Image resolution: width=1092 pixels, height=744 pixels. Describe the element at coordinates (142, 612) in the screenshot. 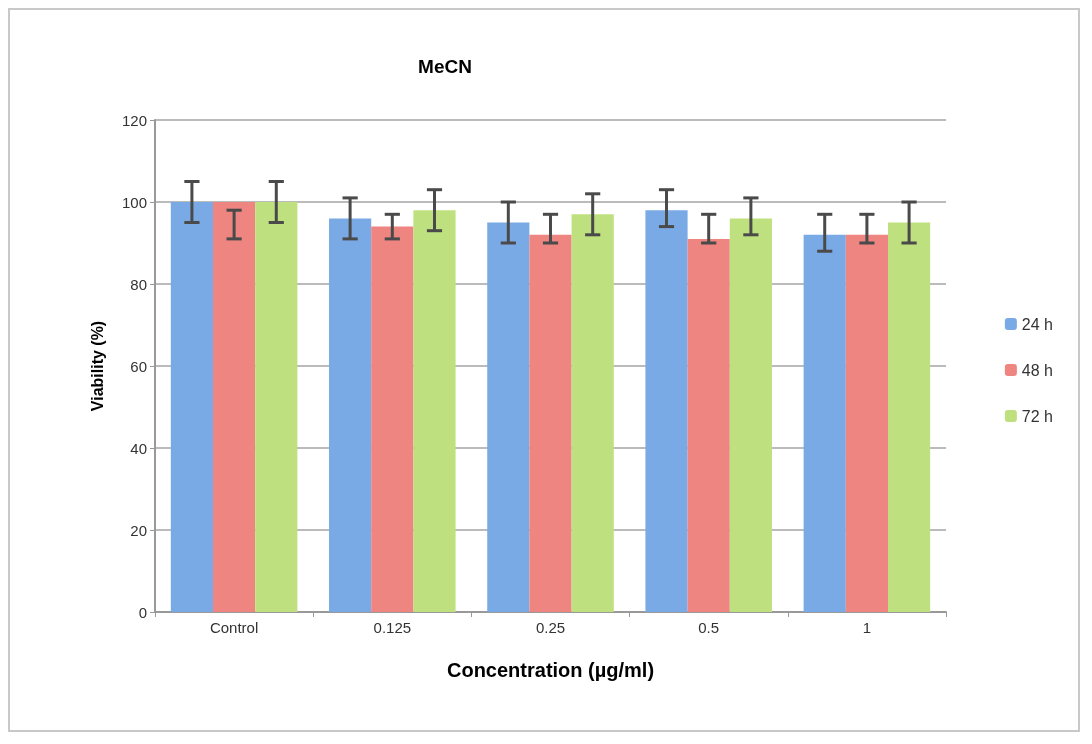

I see `y-tick-label: 0` at that location.